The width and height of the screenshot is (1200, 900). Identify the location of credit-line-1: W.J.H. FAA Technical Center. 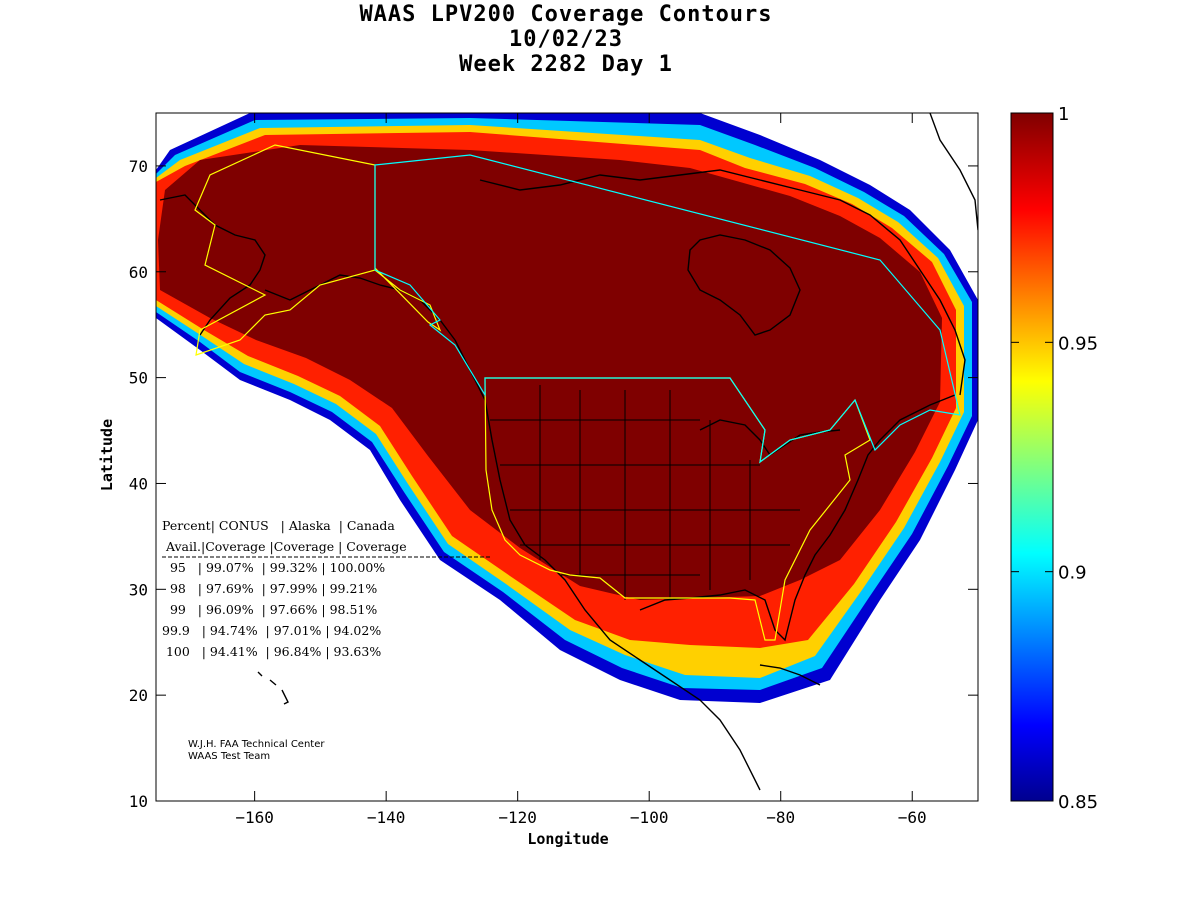
(256, 744).